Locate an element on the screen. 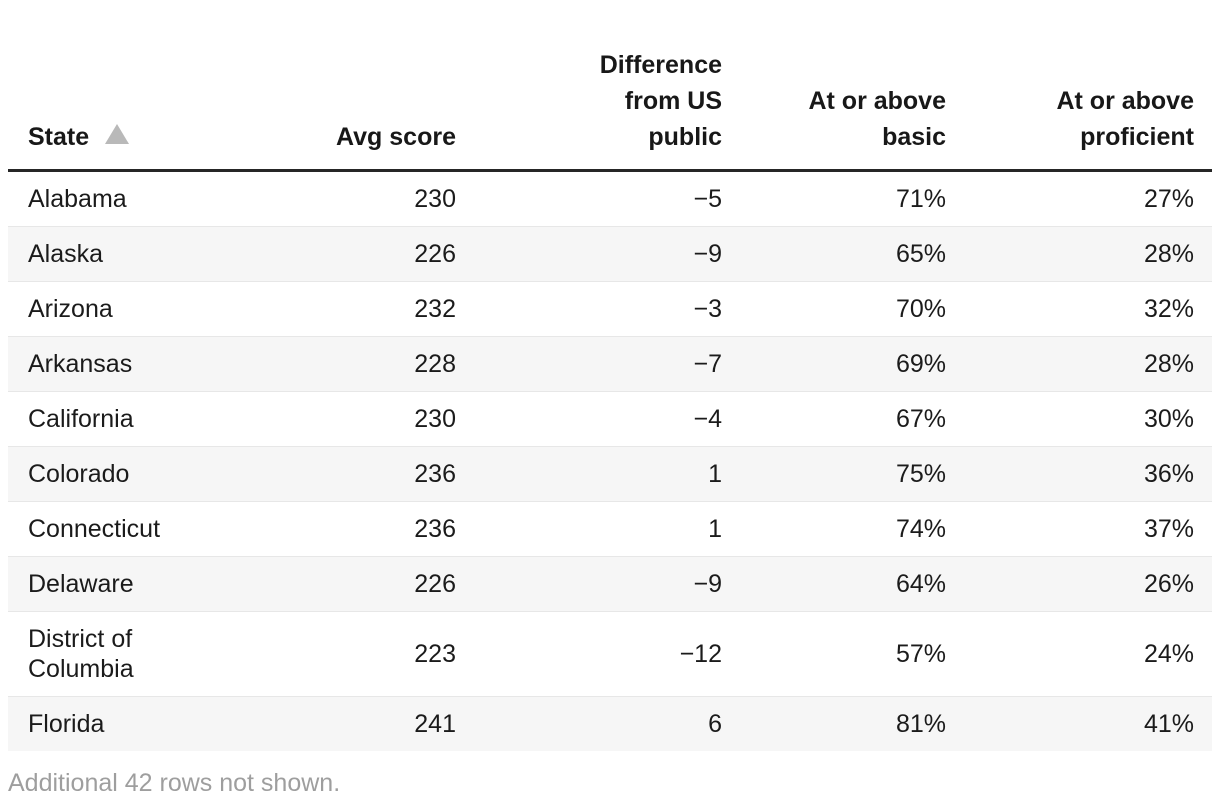 This screenshot has width=1220, height=804. column-header-at-or-above-basic: At or above basic is located at coordinates (852, 86).